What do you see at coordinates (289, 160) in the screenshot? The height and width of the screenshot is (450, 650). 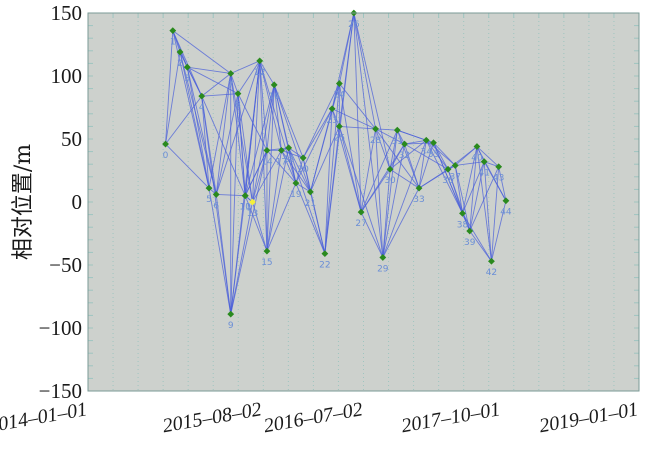 I see `node-label: 18` at bounding box center [289, 160].